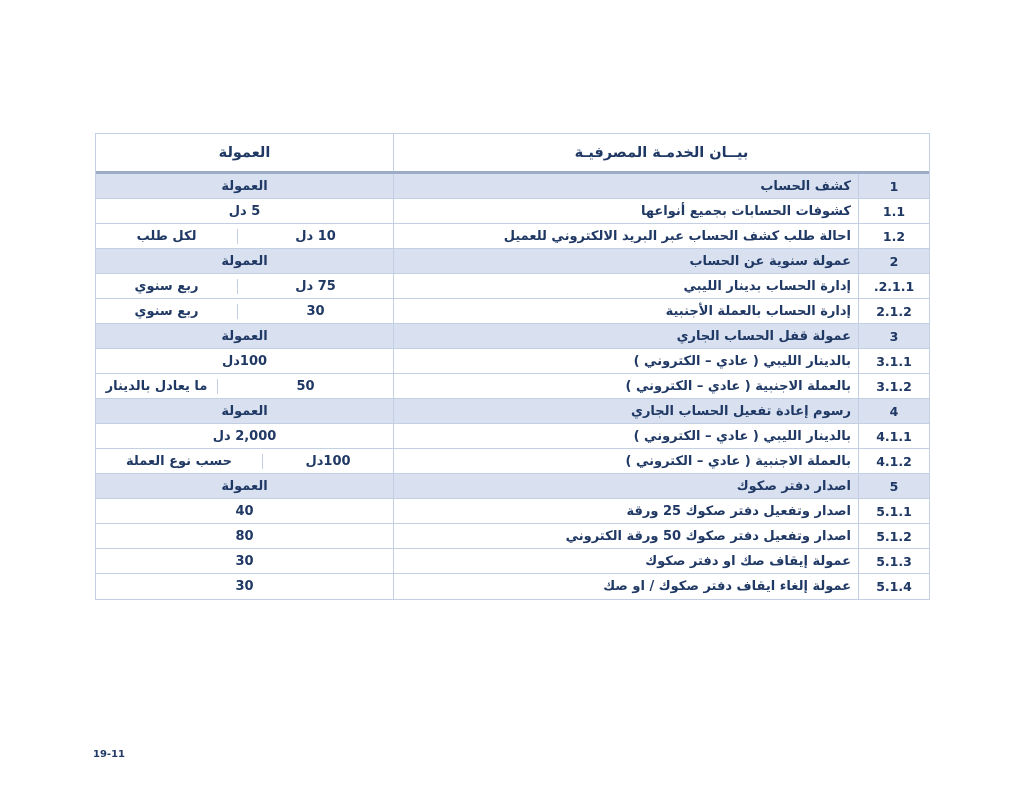 The image size is (1024, 791). What do you see at coordinates (894, 361) in the screenshot?
I see `row-number: 3.1.1` at bounding box center [894, 361].